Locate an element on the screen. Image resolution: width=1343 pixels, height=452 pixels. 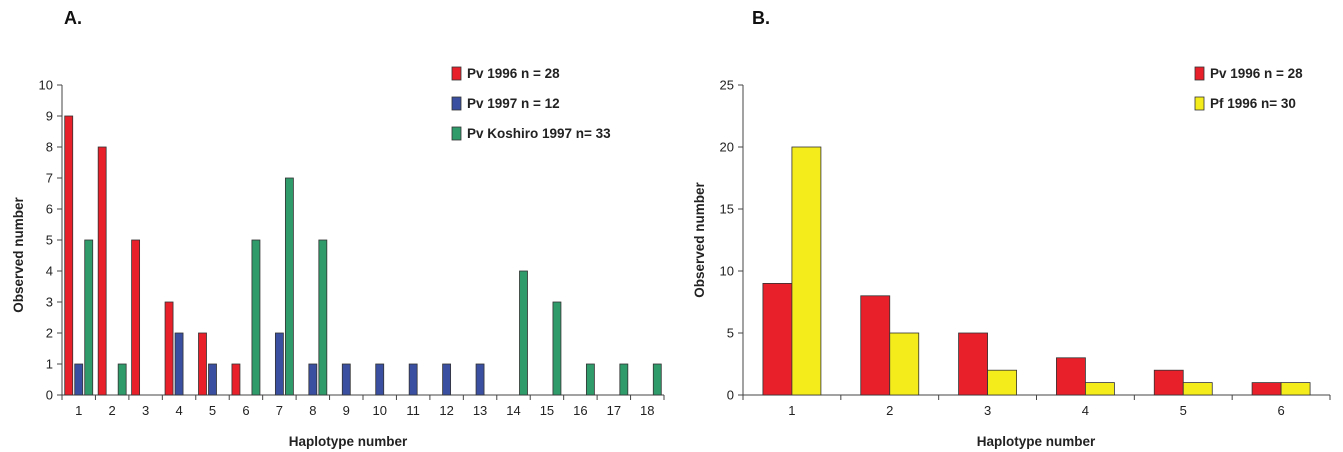
chart-a-x-tick-label: 9 is located at coordinates (346, 410).